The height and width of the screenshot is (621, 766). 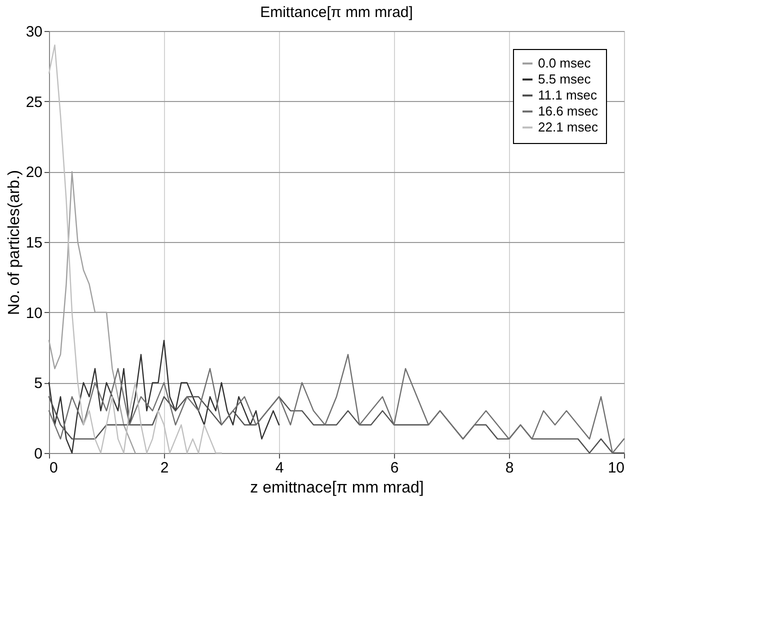 What do you see at coordinates (394, 468) in the screenshot?
I see `x-tick-label: 6` at bounding box center [394, 468].